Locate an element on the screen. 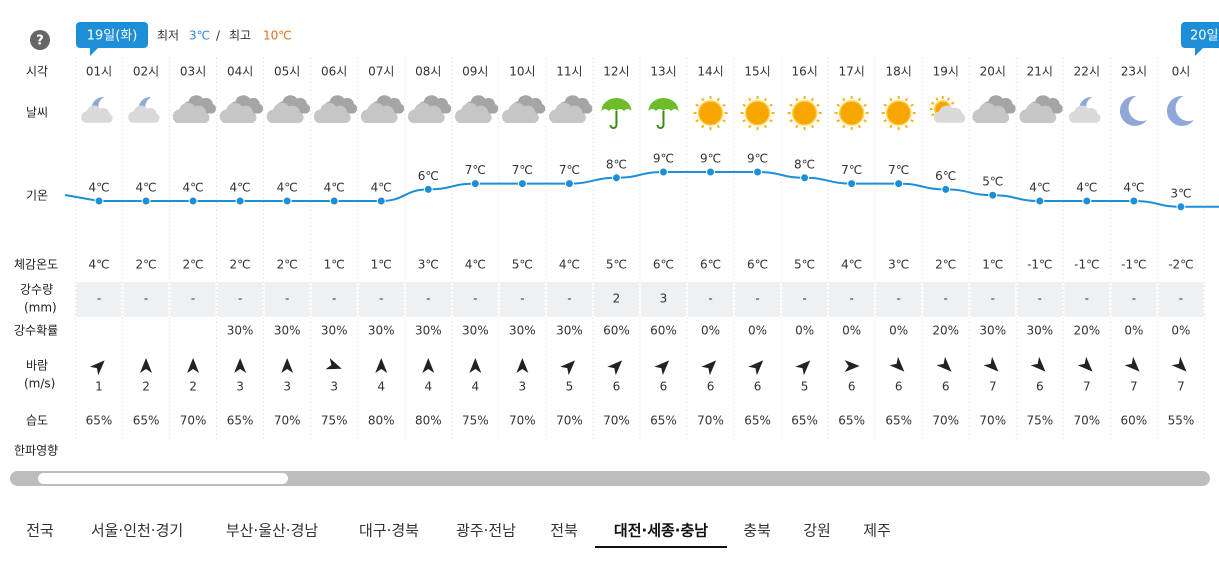 The image size is (1219, 561). hour-label: 04시 is located at coordinates (240, 72).